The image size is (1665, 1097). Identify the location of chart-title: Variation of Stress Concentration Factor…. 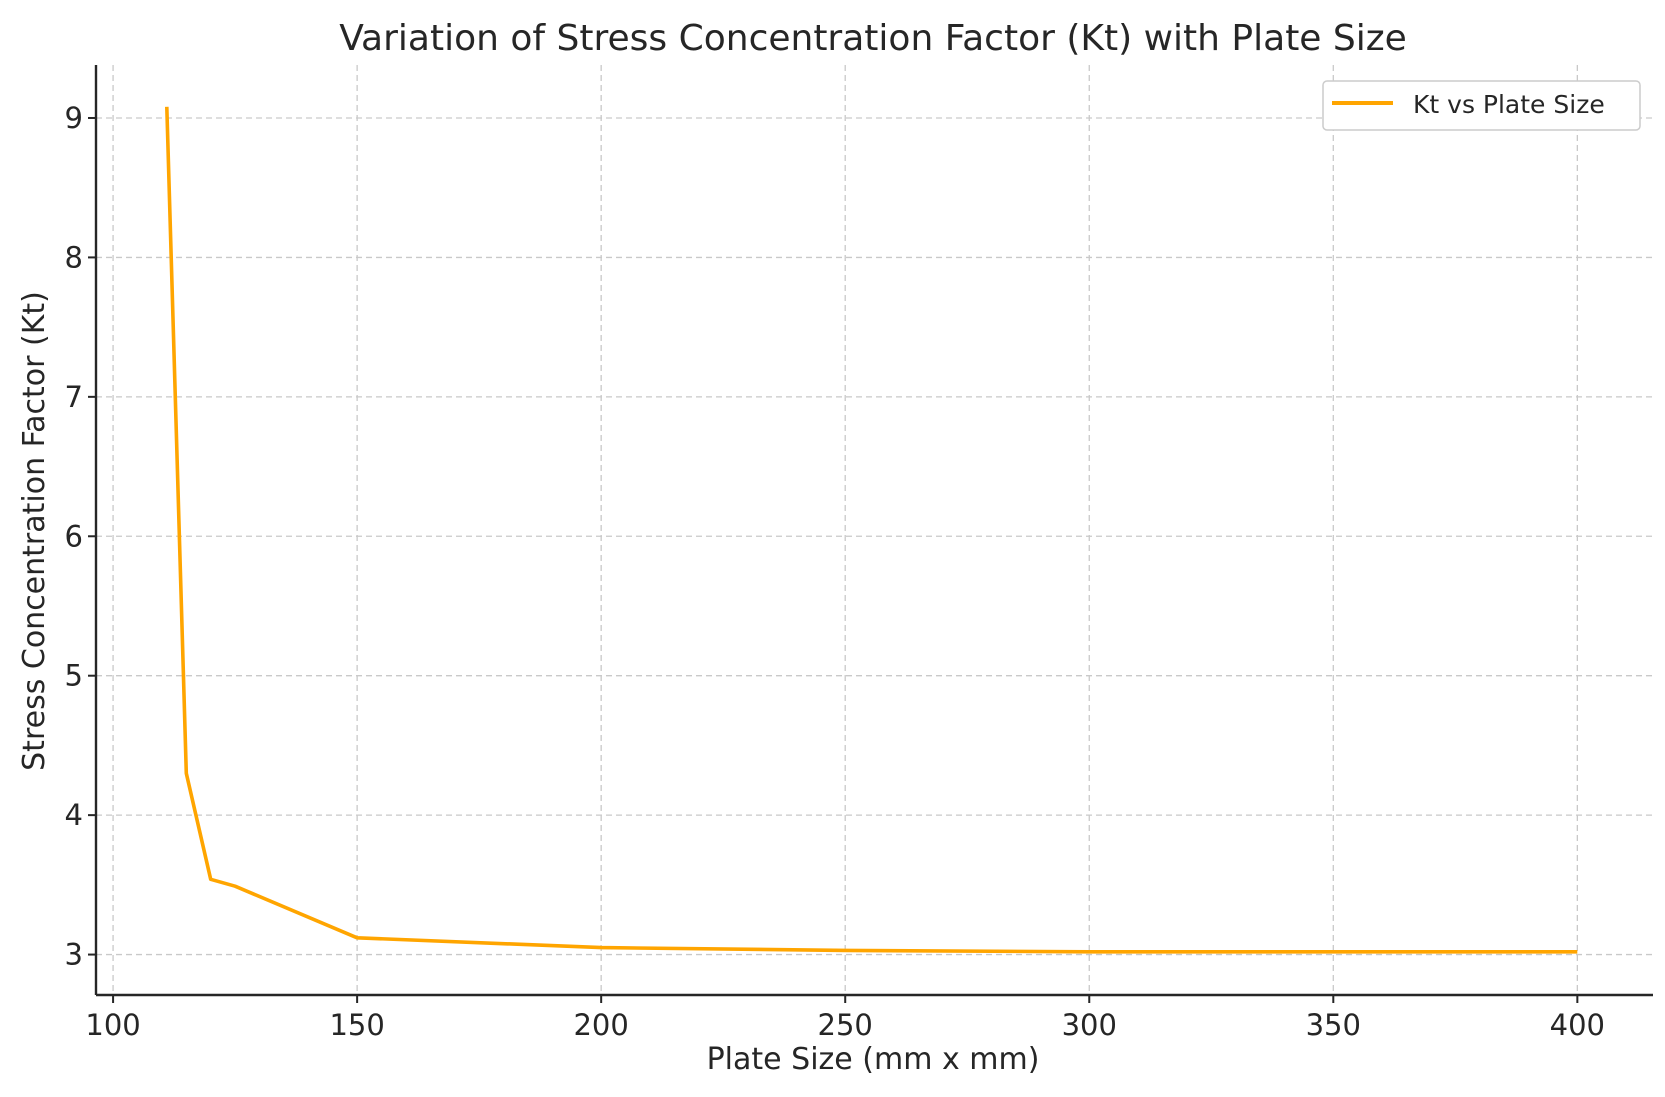
(873, 38).